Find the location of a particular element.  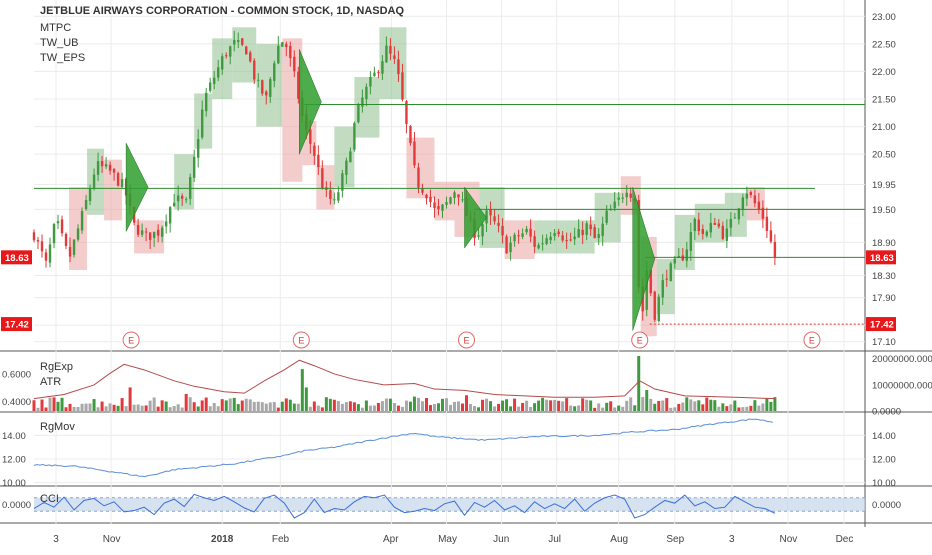

rgexp-left-tick: 0.4000 is located at coordinates (16, 402).